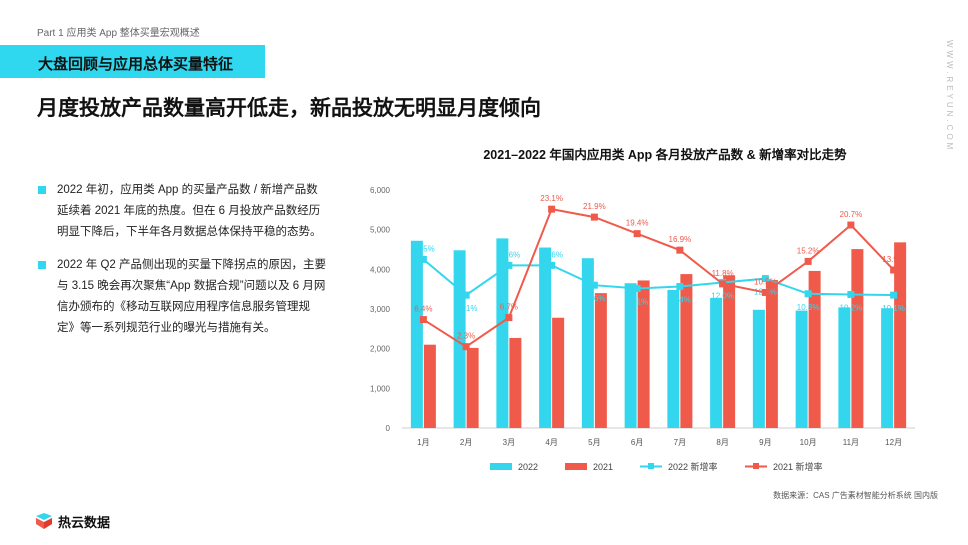 This screenshot has width=968, height=545. Describe the element at coordinates (808, 307) in the screenshot. I see `data-label-2022 新增率: 10.3%` at that location.